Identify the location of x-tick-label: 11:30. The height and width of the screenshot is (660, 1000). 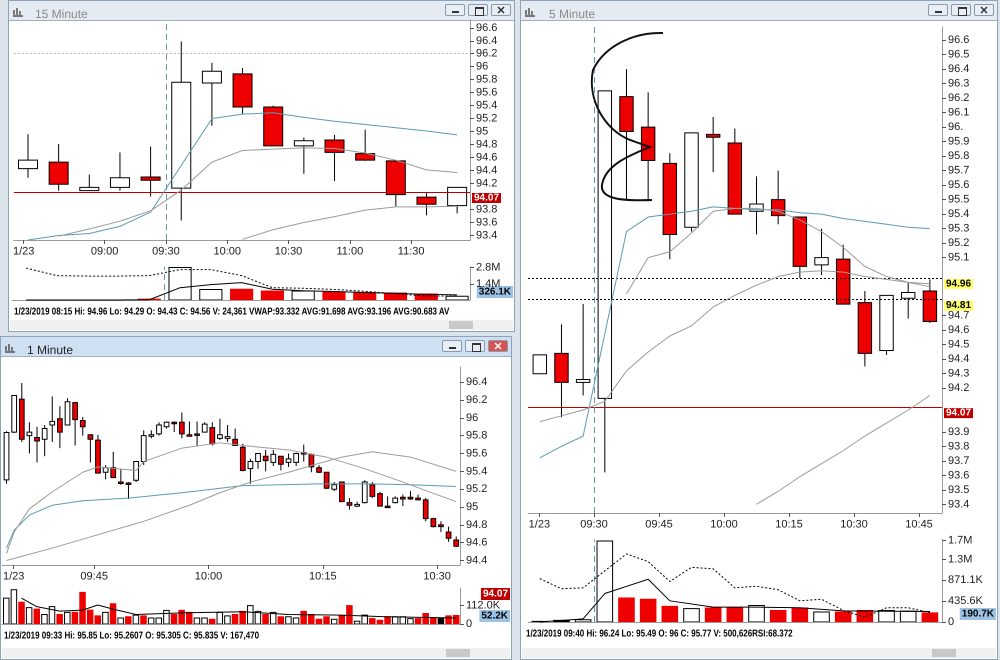
(411, 252).